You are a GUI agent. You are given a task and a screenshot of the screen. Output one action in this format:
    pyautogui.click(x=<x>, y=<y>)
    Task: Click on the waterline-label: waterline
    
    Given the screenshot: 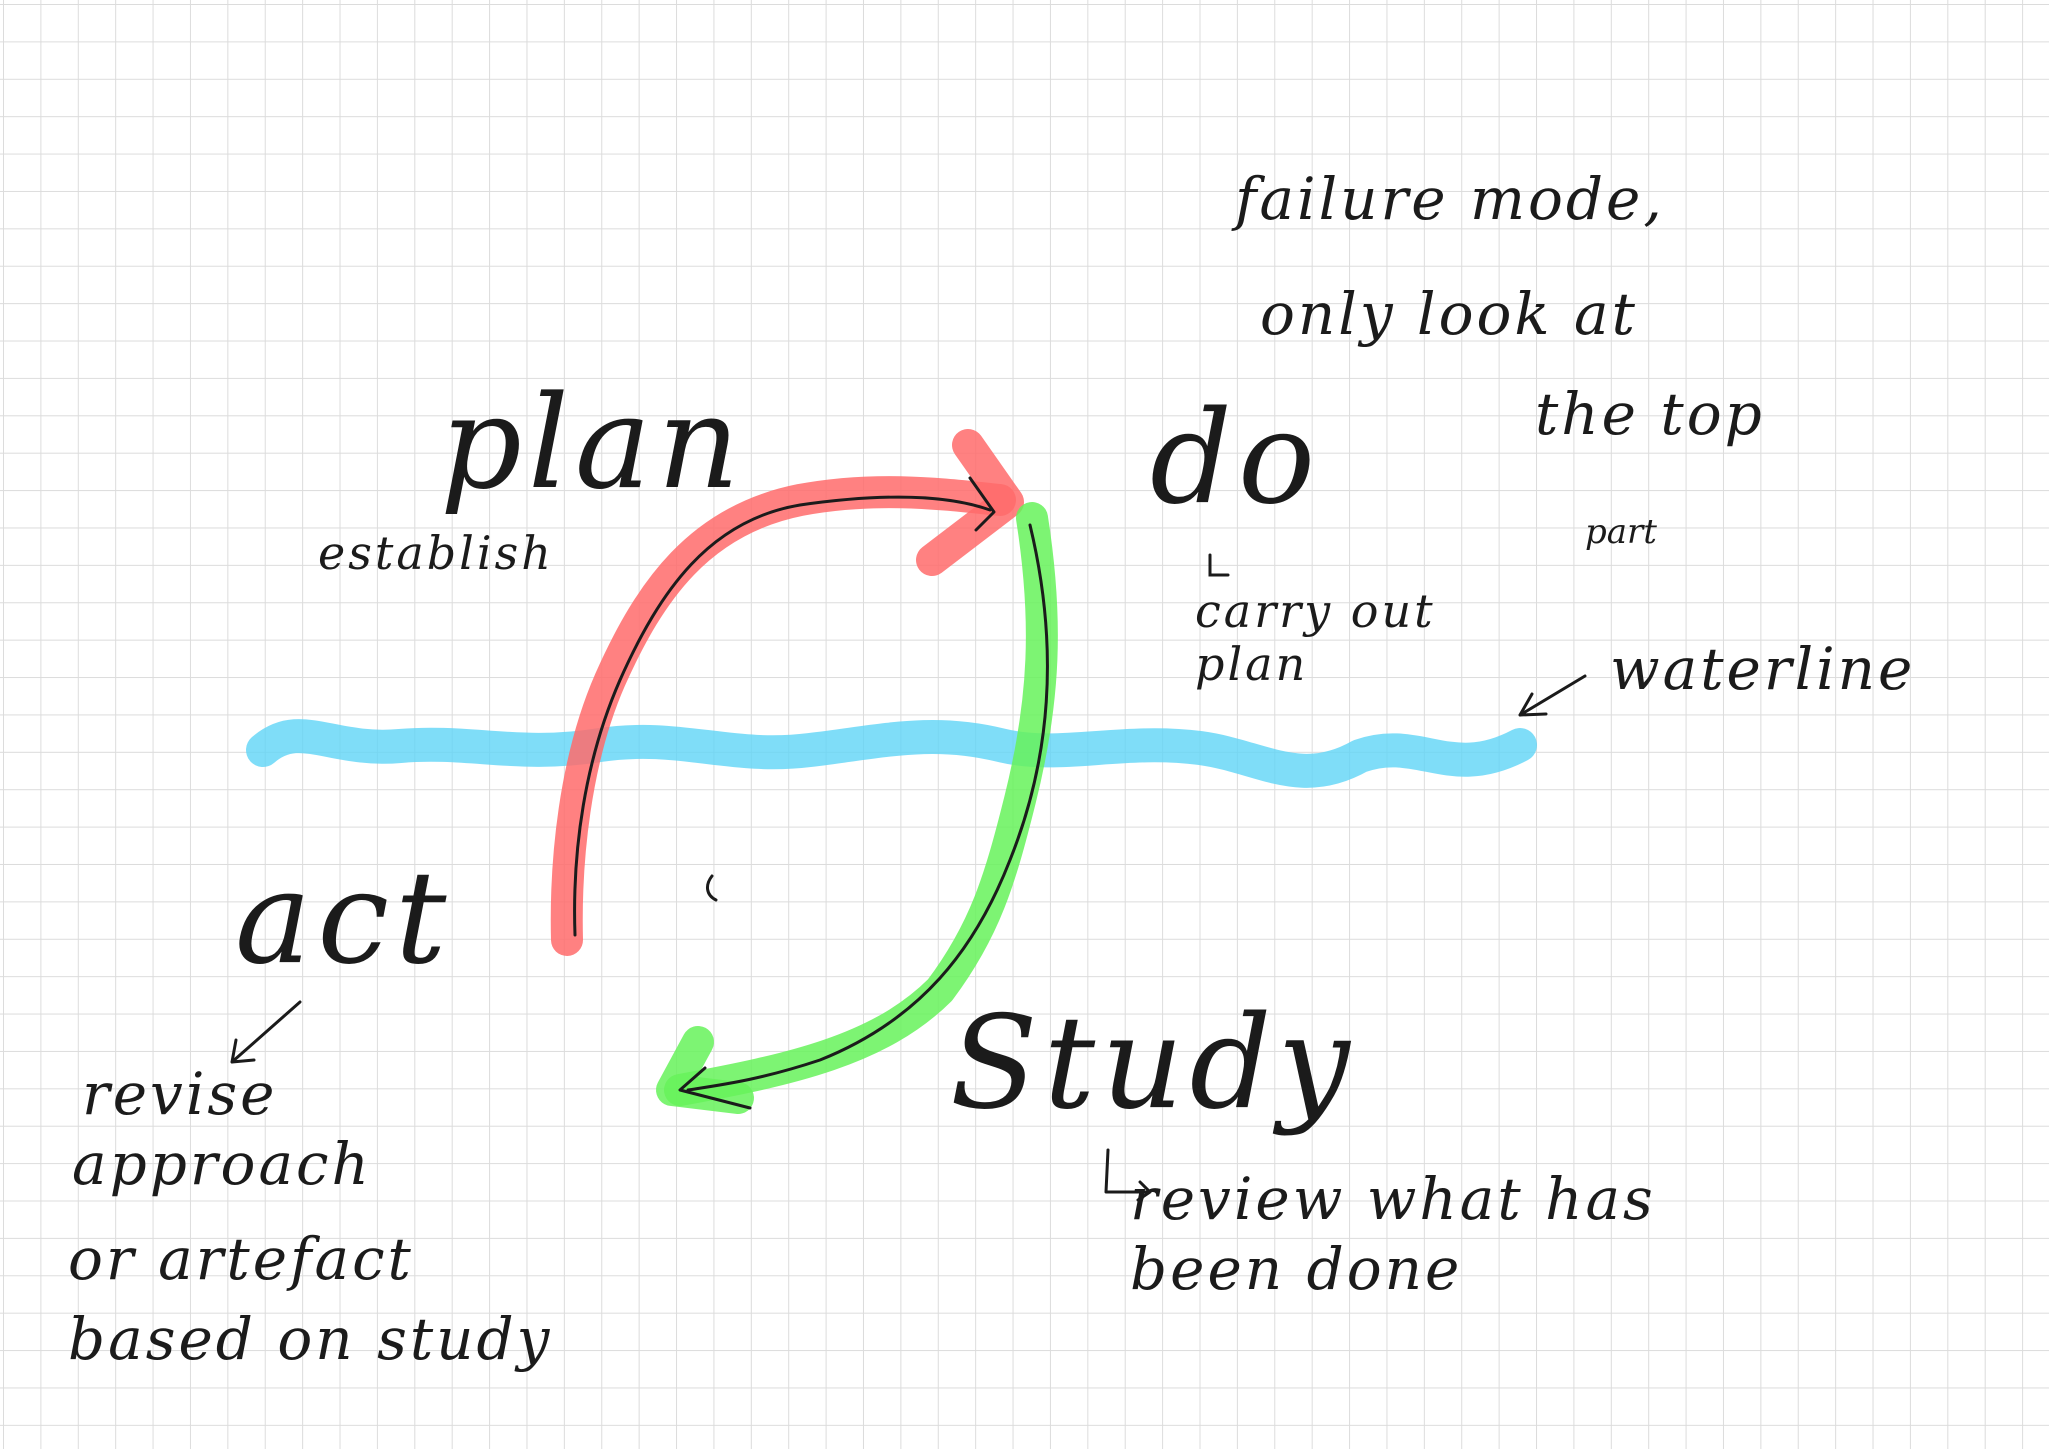 What is the action you would take?
    pyautogui.click(x=1763, y=669)
    